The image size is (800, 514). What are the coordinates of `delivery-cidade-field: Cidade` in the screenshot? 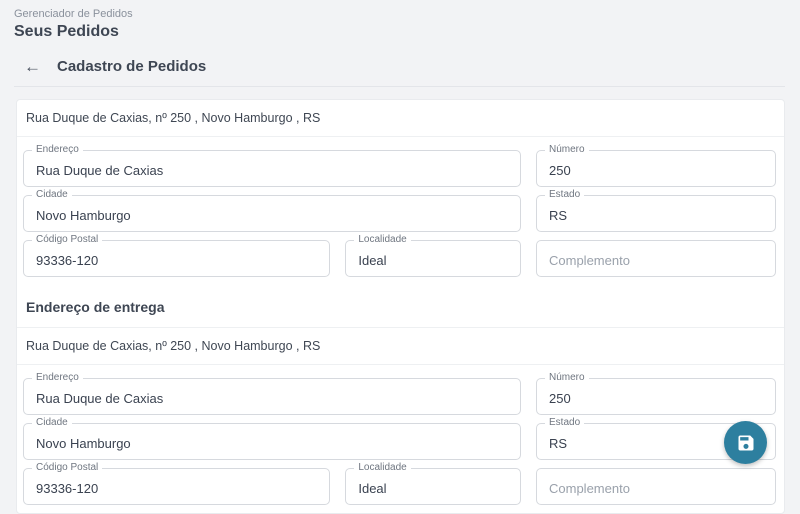 It's located at (272, 438).